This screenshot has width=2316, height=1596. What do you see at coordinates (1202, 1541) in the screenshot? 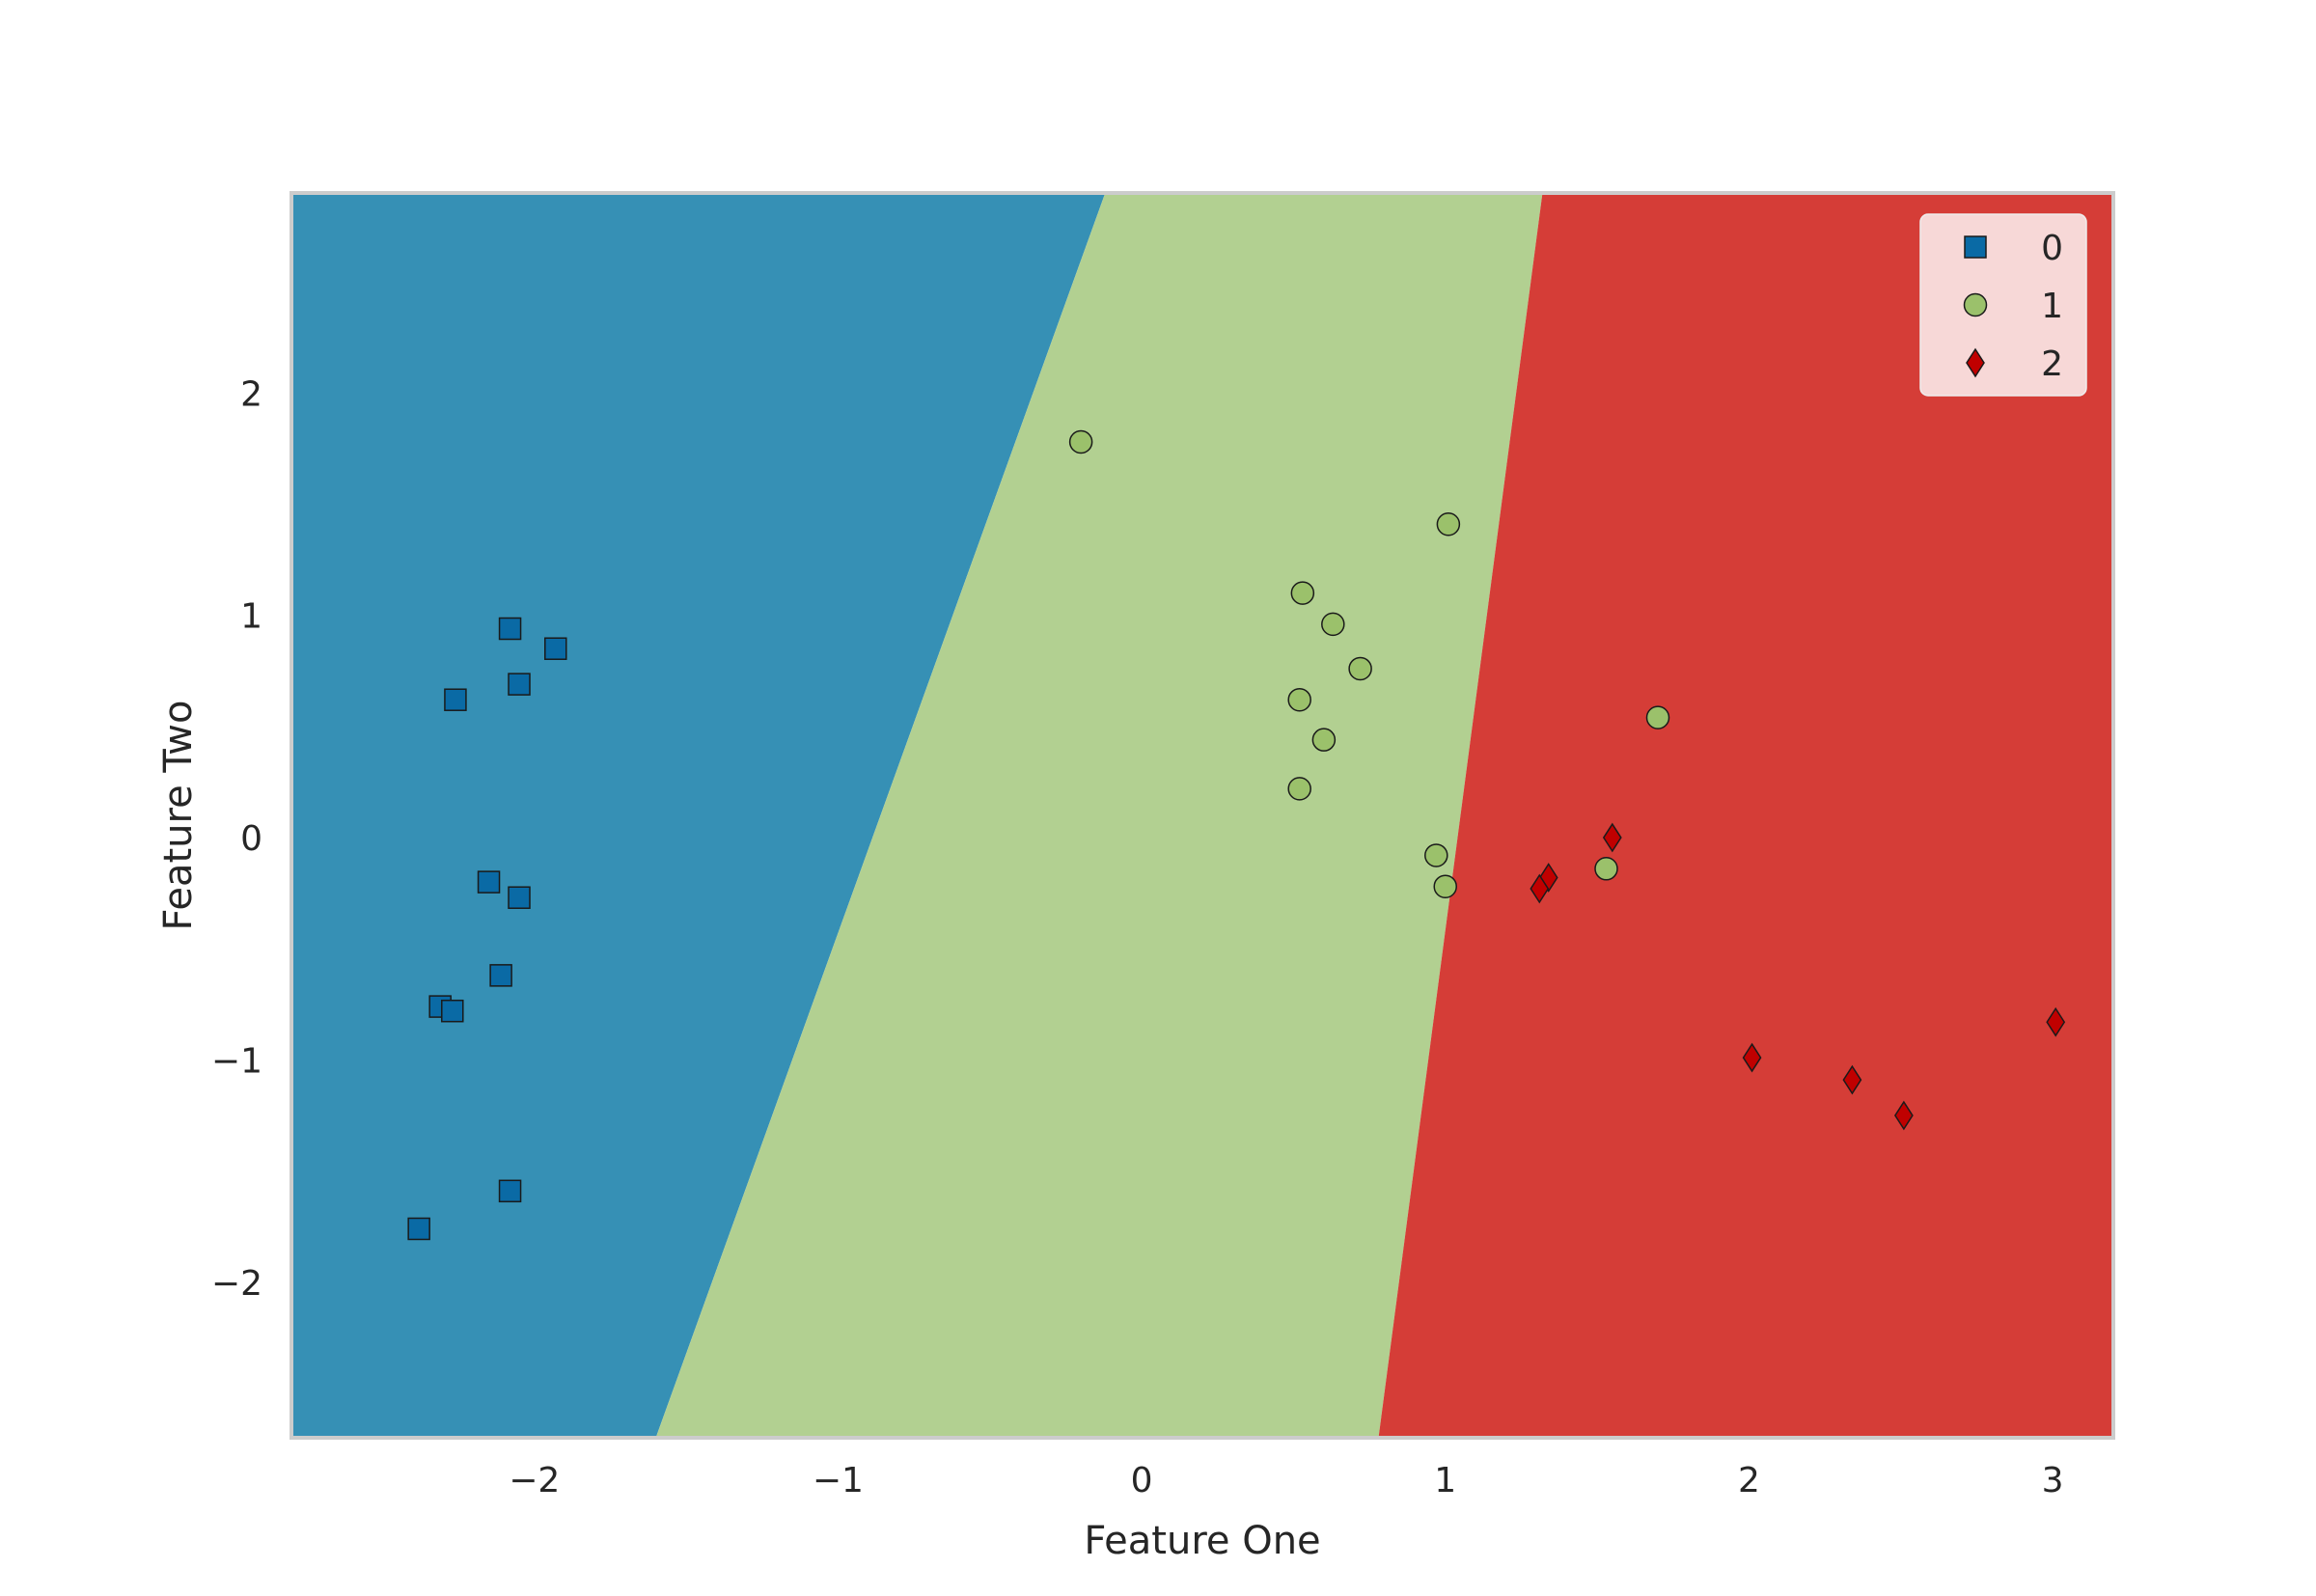
I see `x-axis-label: Feature One` at bounding box center [1202, 1541].